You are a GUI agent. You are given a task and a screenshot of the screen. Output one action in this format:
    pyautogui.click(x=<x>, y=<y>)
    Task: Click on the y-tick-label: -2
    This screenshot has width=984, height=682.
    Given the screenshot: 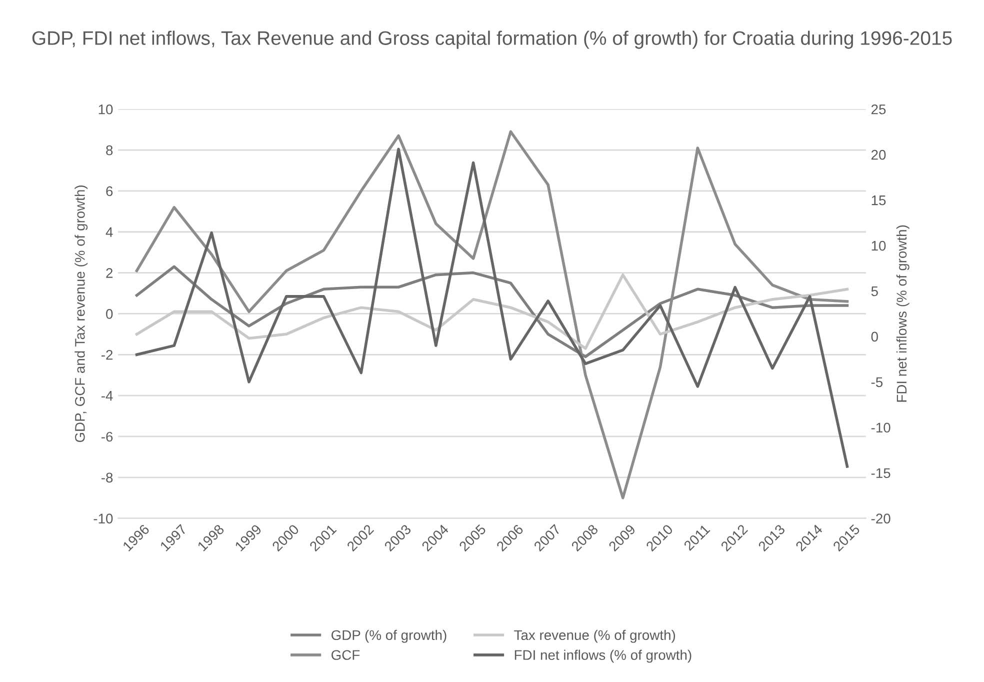 What is the action you would take?
    pyautogui.click(x=107, y=355)
    